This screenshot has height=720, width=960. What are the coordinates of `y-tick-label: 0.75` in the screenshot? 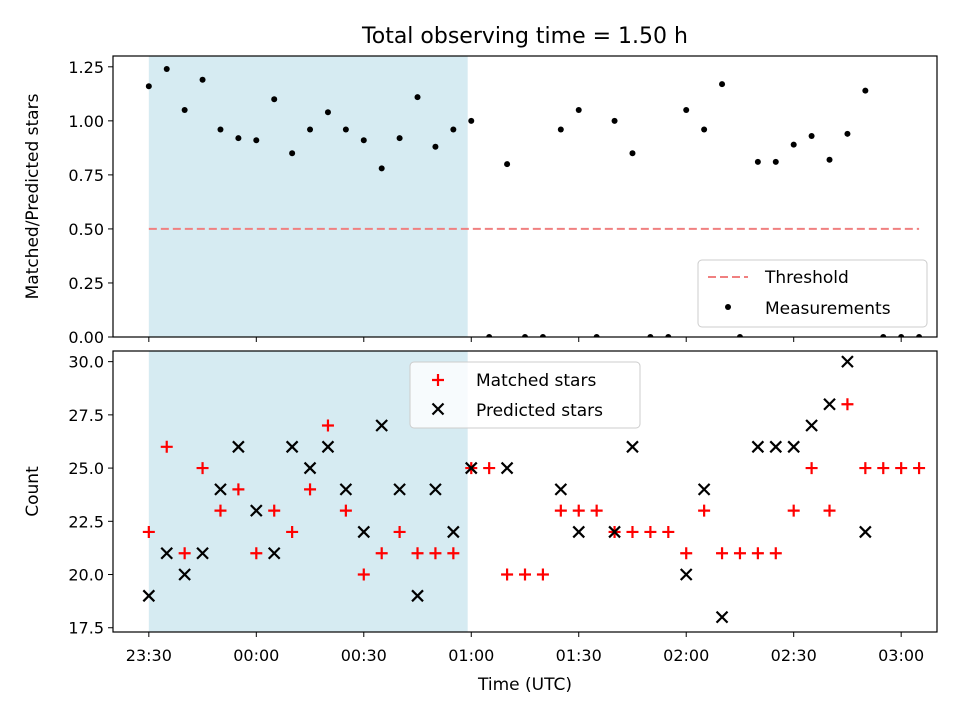 It's located at (86, 175).